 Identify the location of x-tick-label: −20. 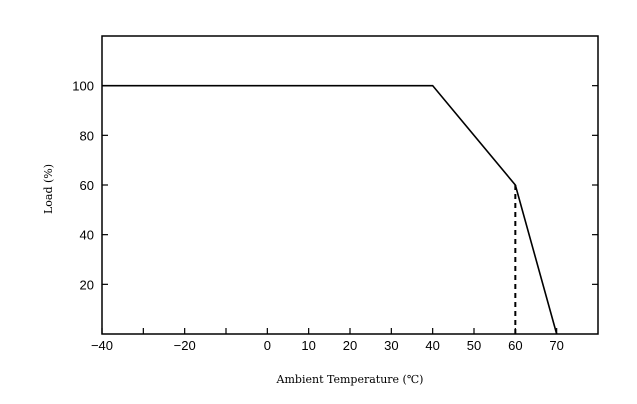
(185, 345).